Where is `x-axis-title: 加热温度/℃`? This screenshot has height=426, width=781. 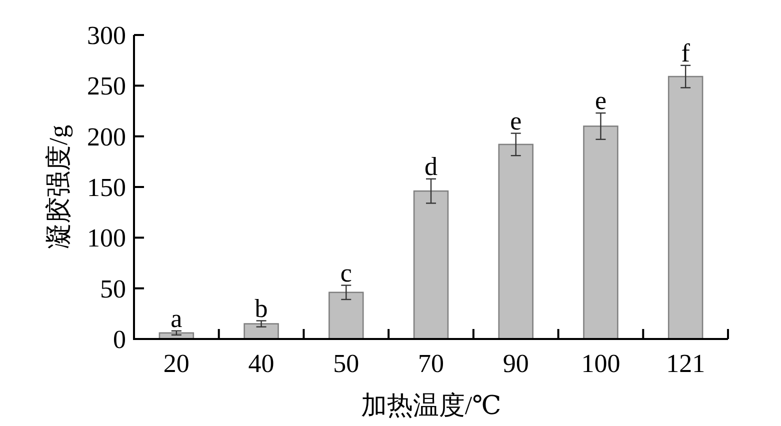
x-axis-title: 加热温度/℃ is located at coordinates (431, 405).